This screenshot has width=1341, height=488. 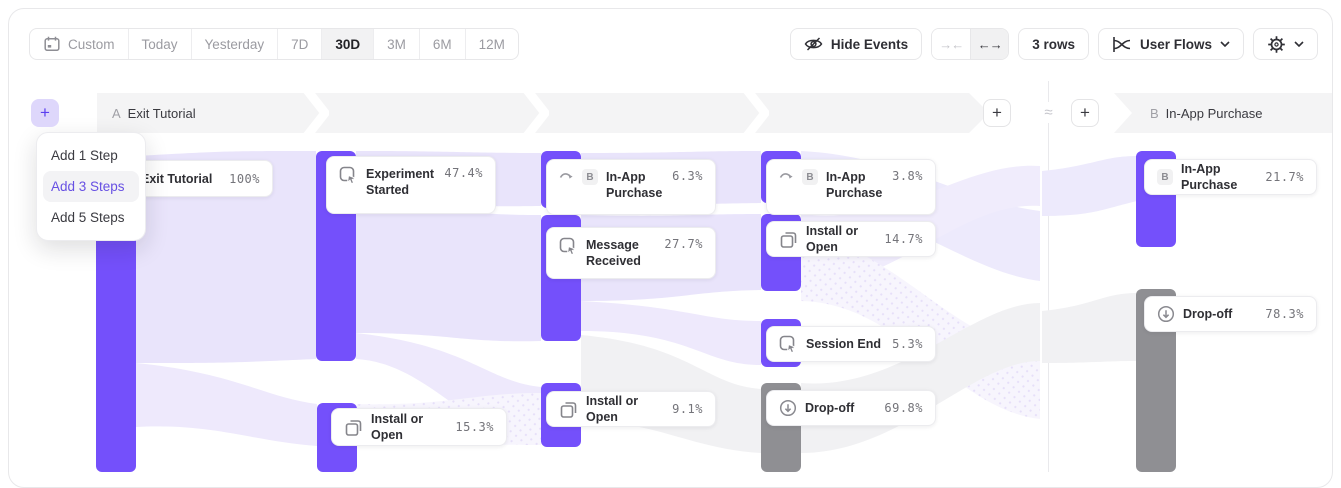 What do you see at coordinates (400, 182) in the screenshot?
I see `node-label: Experiment Started` at bounding box center [400, 182].